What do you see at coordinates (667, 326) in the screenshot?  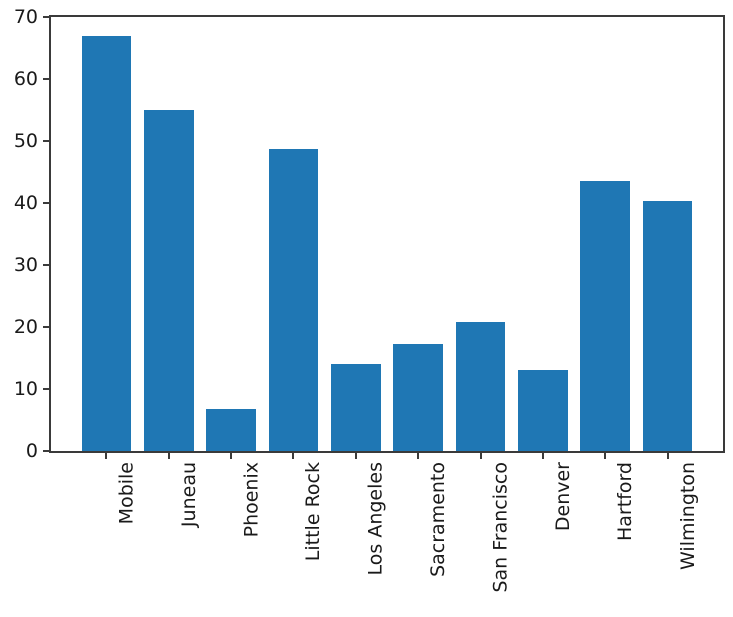 I see `bar-wilmington` at bounding box center [667, 326].